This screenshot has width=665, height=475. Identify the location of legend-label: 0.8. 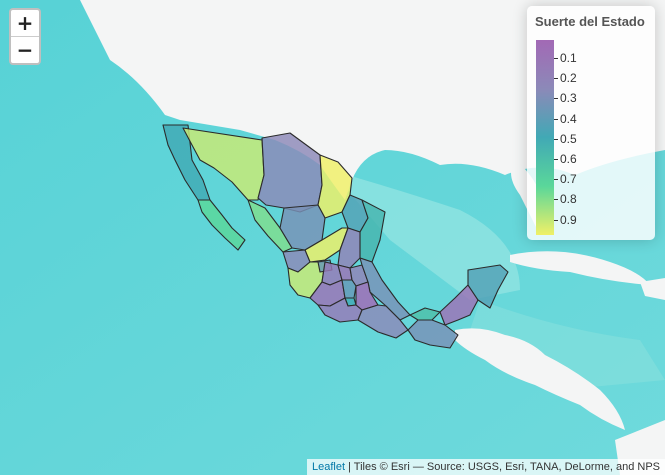
(568, 199).